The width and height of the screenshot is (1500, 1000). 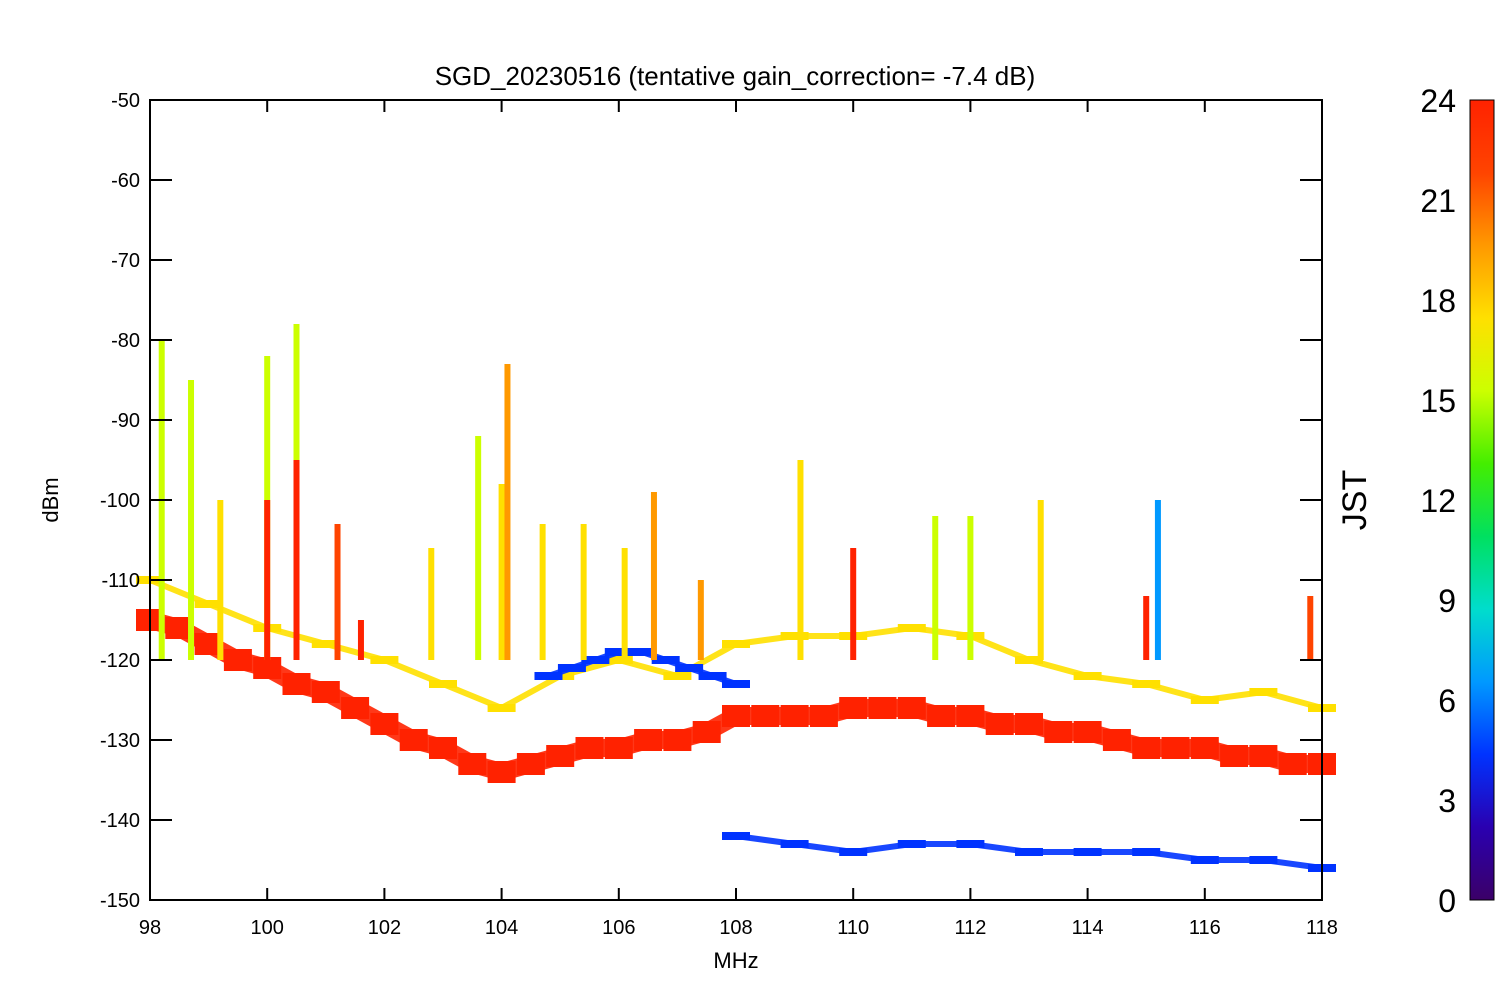 I want to click on y-axis-title: dBm, so click(x=50, y=499).